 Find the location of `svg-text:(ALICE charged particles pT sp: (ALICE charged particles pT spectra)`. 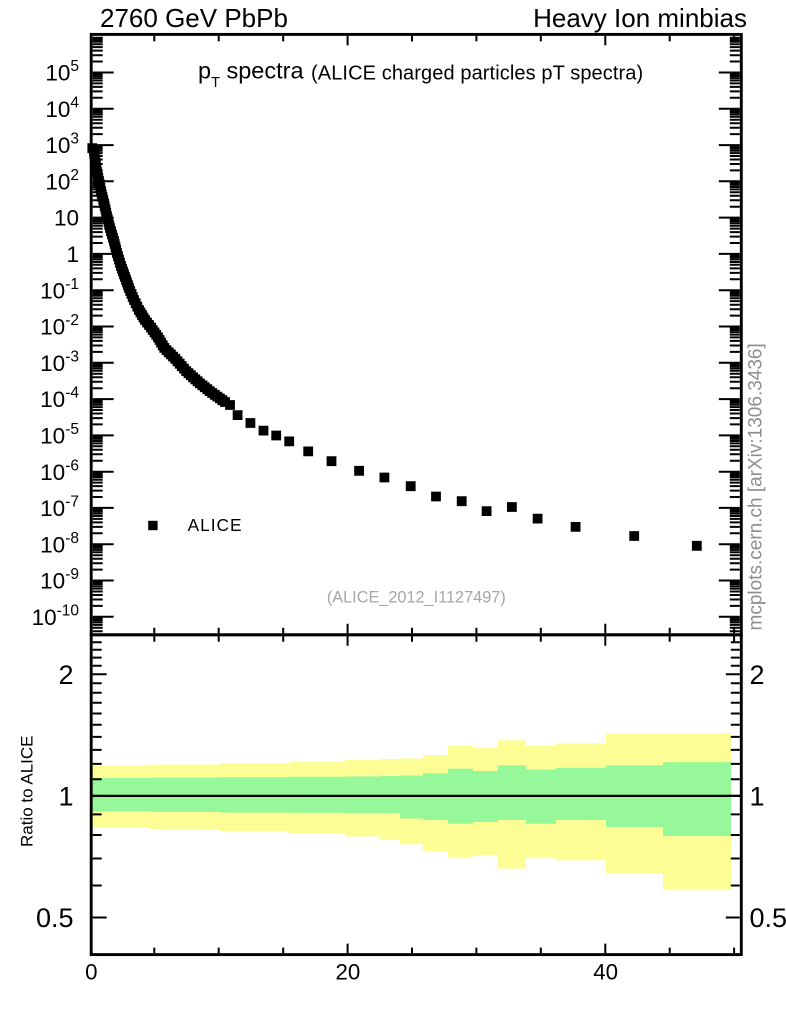

svg-text:(ALICE charged particles pT sp: (ALICE charged particles pT spectra) is located at coordinates (477, 73).